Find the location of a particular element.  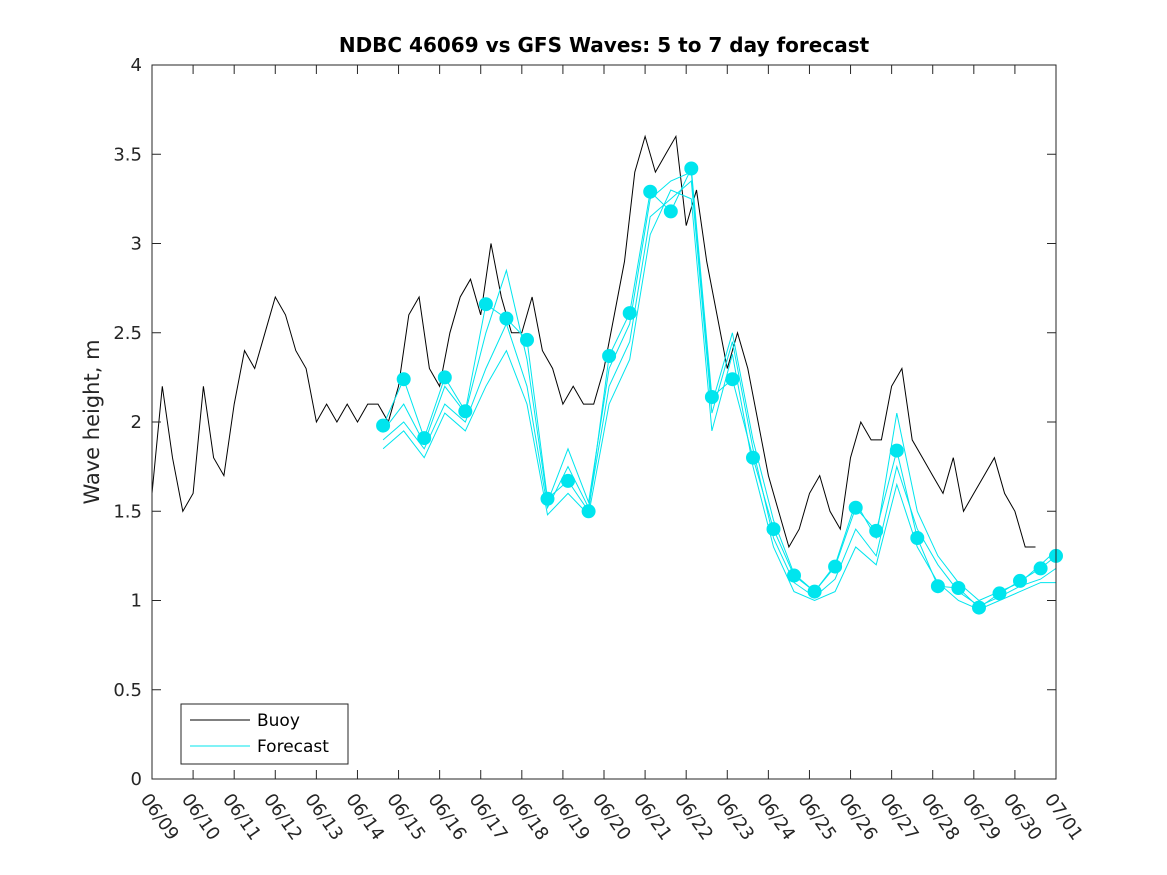

y-tick-label: 1.5 is located at coordinates (127, 511).